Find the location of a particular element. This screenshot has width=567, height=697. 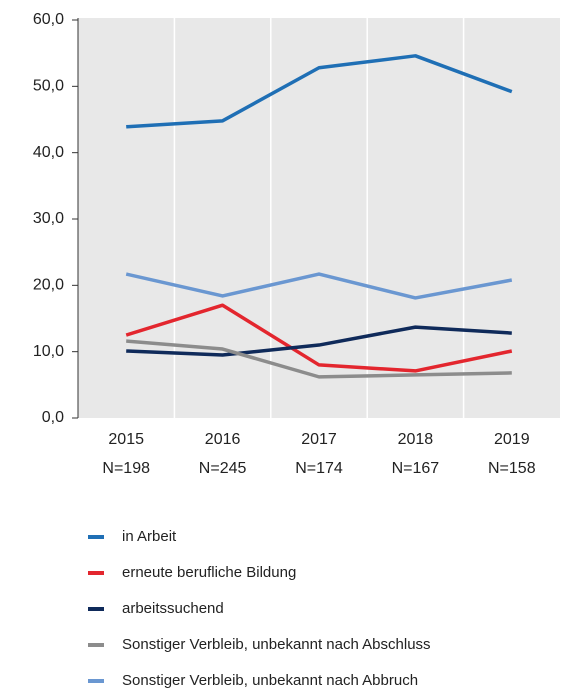

y-tick-label: 10,0 is located at coordinates (48, 351).